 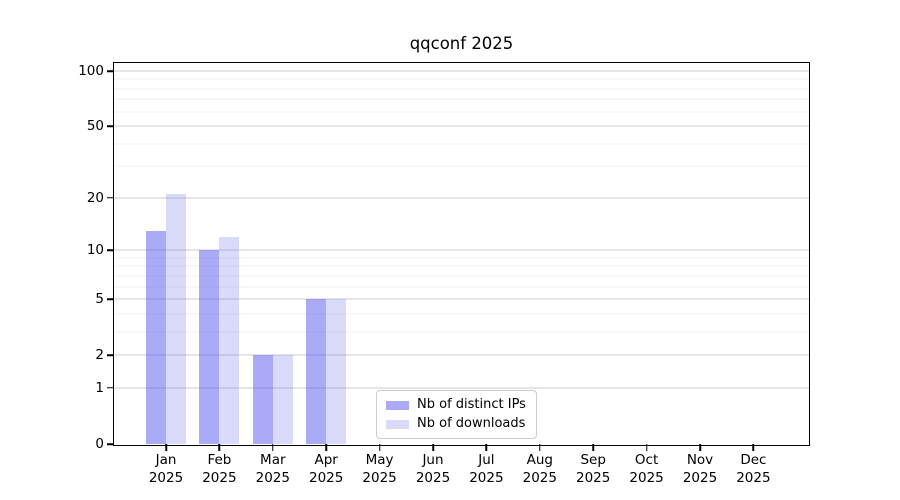 I want to click on legend-swatch-distinct-ips-icon, so click(x=397, y=405).